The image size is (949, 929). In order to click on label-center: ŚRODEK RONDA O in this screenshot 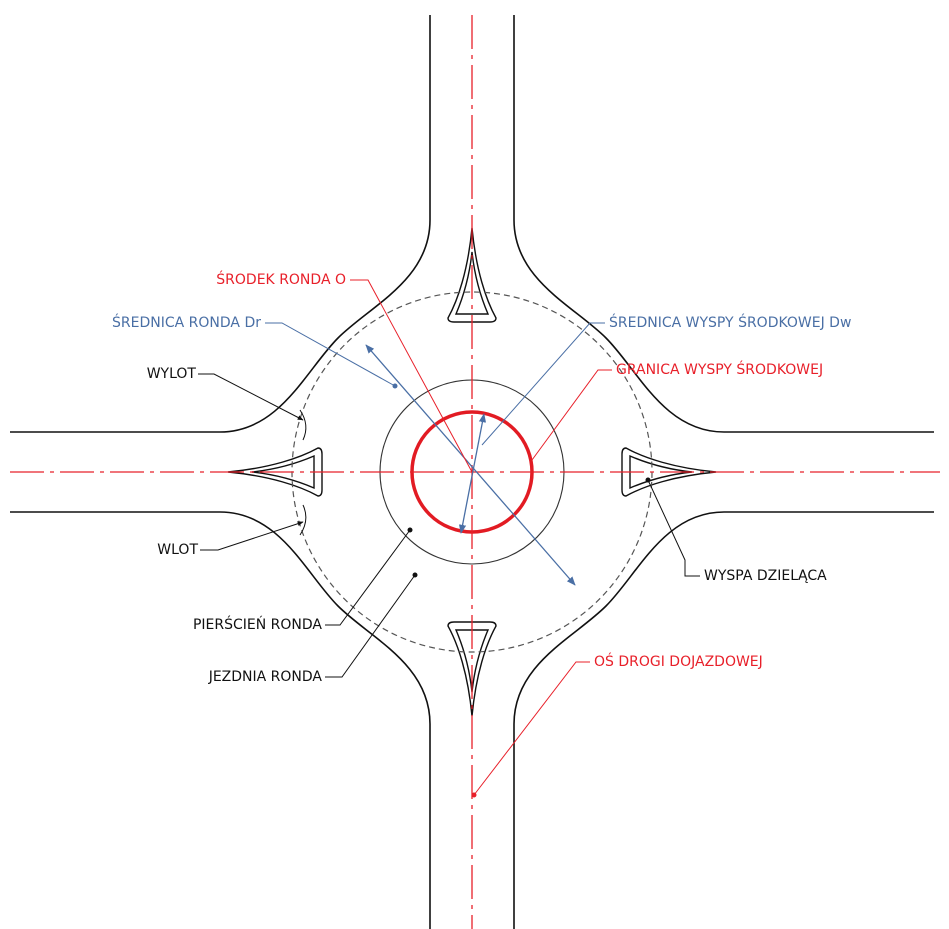, I will do `click(281, 279)`.